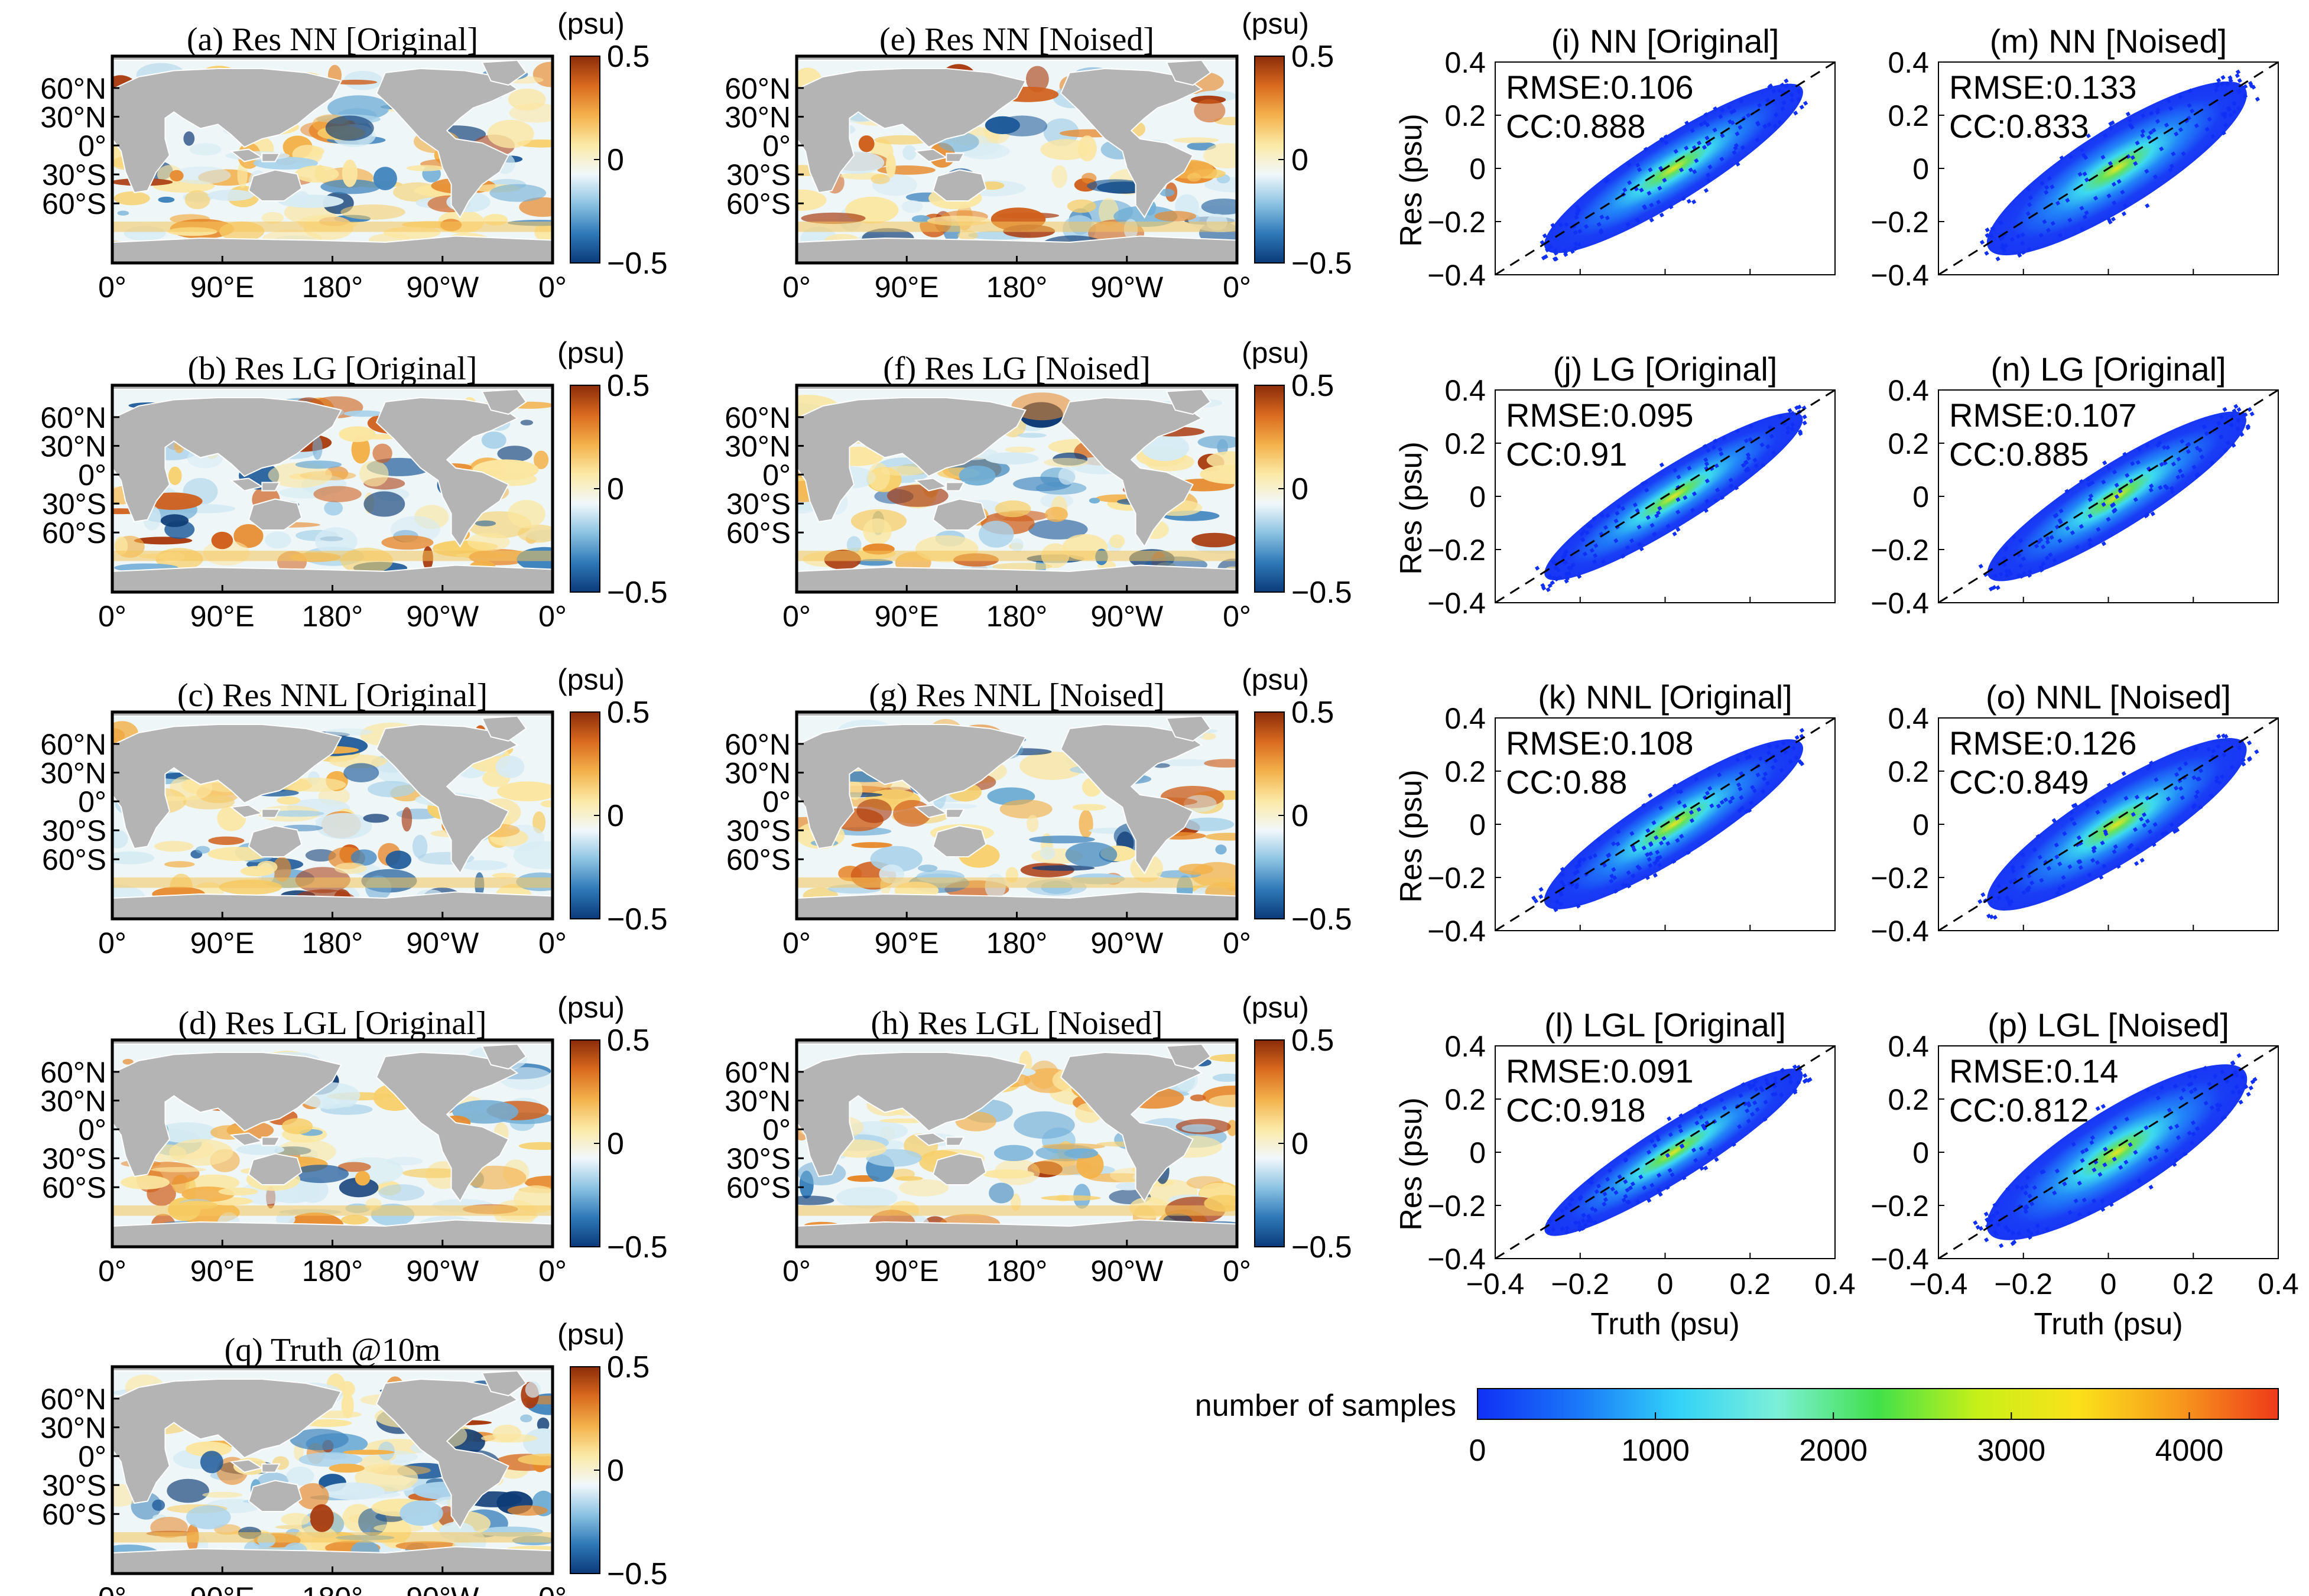 The width and height of the screenshot is (2309, 1596). I want to click on lon-tick-label: 0°, so click(112, 287).